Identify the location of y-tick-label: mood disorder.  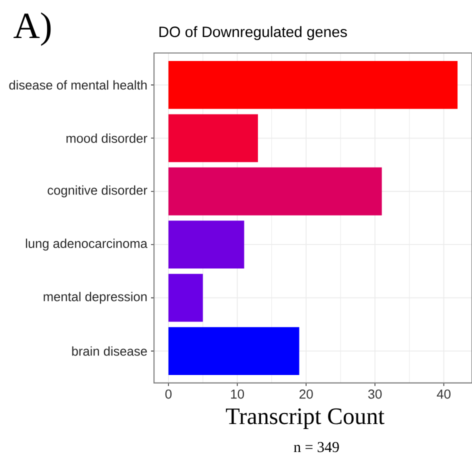
(107, 138).